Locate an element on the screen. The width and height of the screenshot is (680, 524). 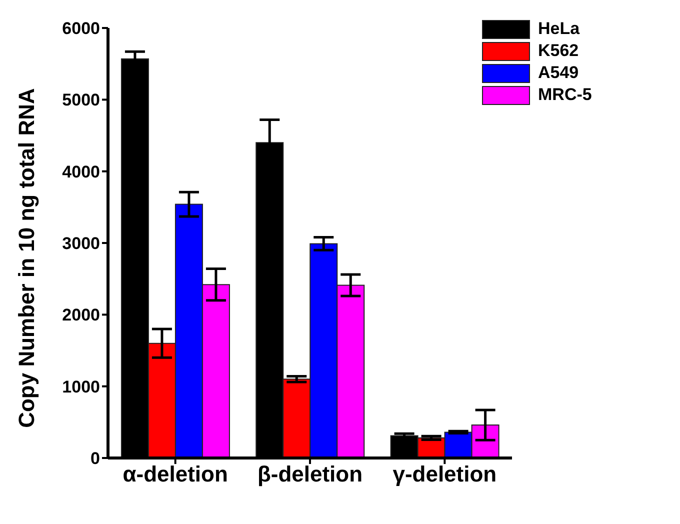
y-axis-title: Copy Number in 10 ng total RNA is located at coordinates (26, 258).